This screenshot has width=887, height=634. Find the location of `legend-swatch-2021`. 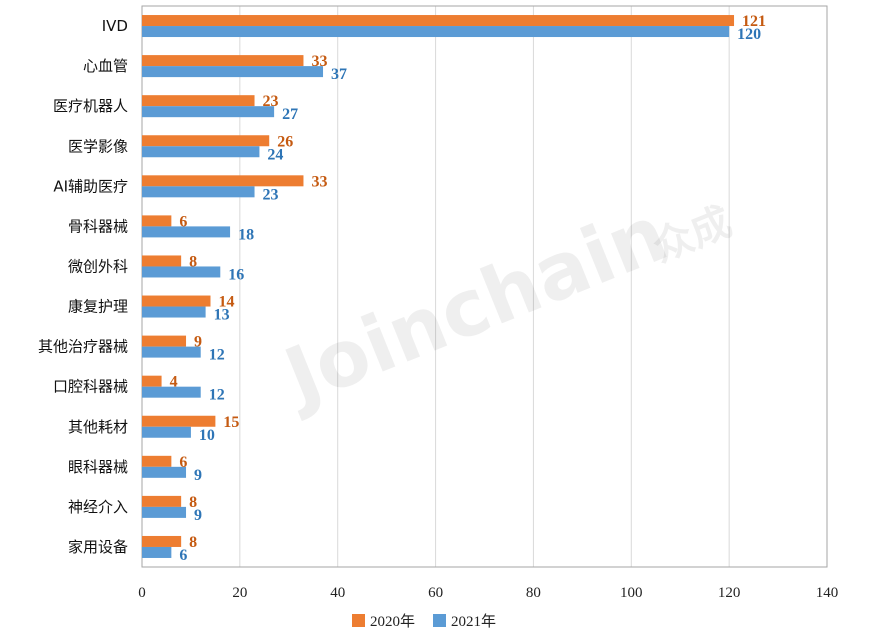

legend-swatch-2021 is located at coordinates (439, 620).